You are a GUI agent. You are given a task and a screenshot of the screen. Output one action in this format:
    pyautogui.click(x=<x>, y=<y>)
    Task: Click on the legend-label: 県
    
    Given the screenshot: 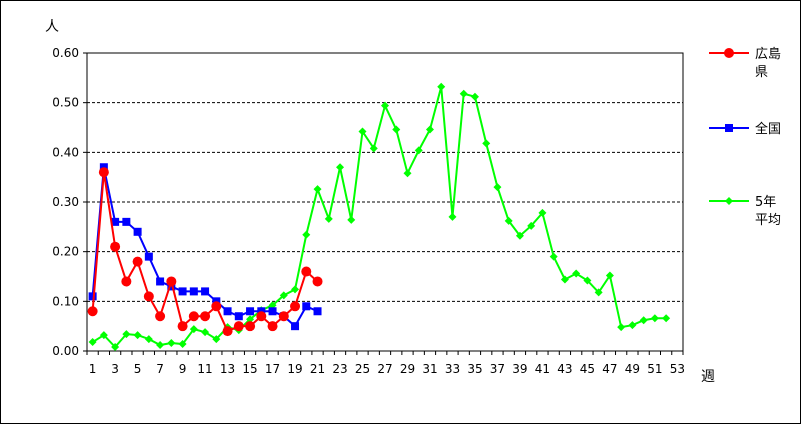 What is the action you would take?
    pyautogui.click(x=761, y=72)
    